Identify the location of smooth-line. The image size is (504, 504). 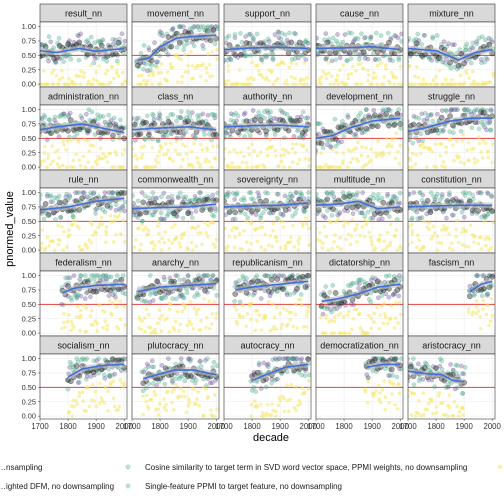
(383, 365).